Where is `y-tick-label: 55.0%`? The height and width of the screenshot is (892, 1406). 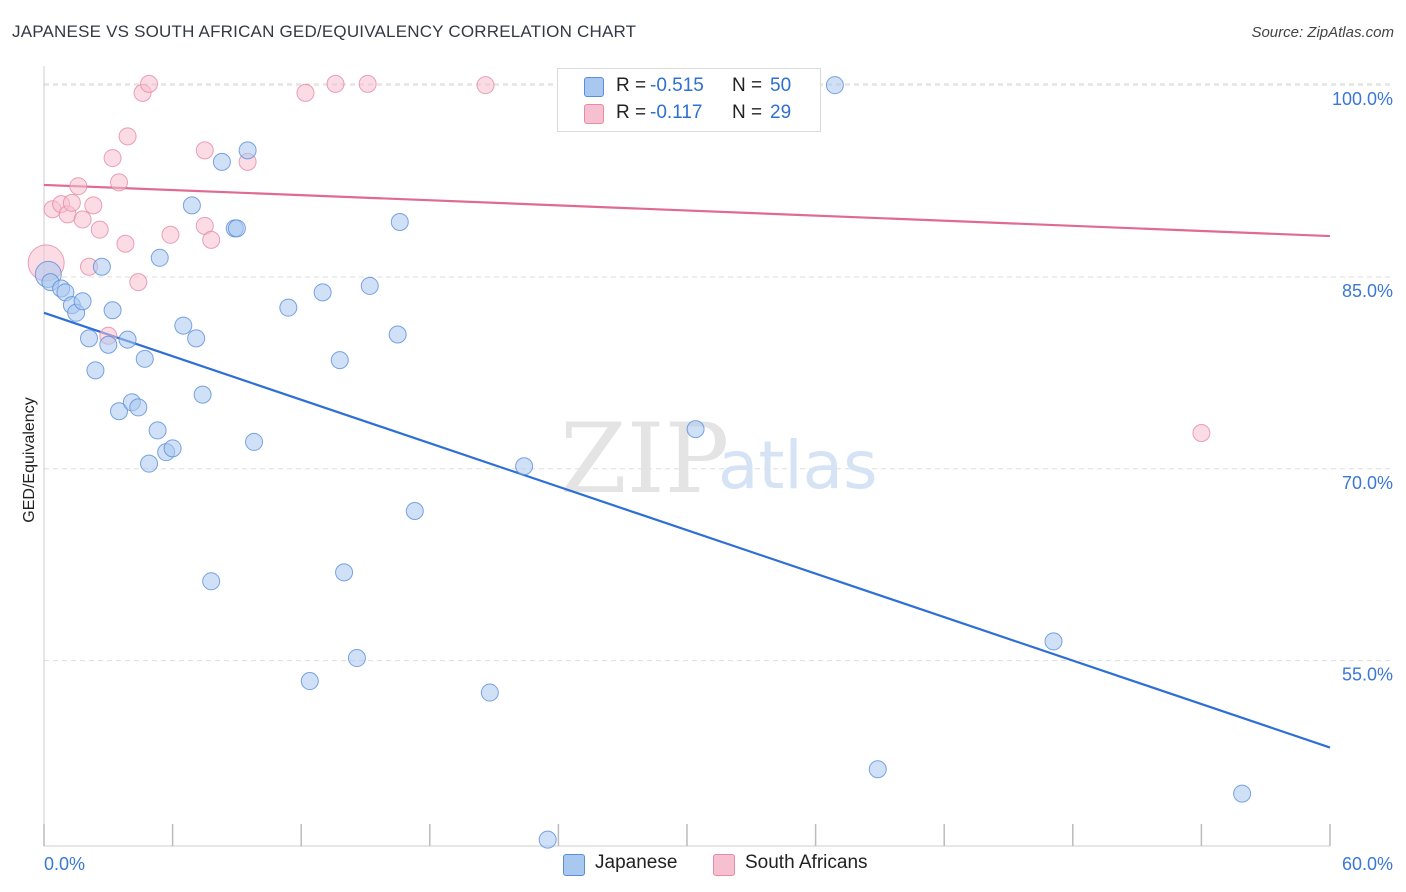
y-tick-label: 55.0% is located at coordinates (1367, 675).